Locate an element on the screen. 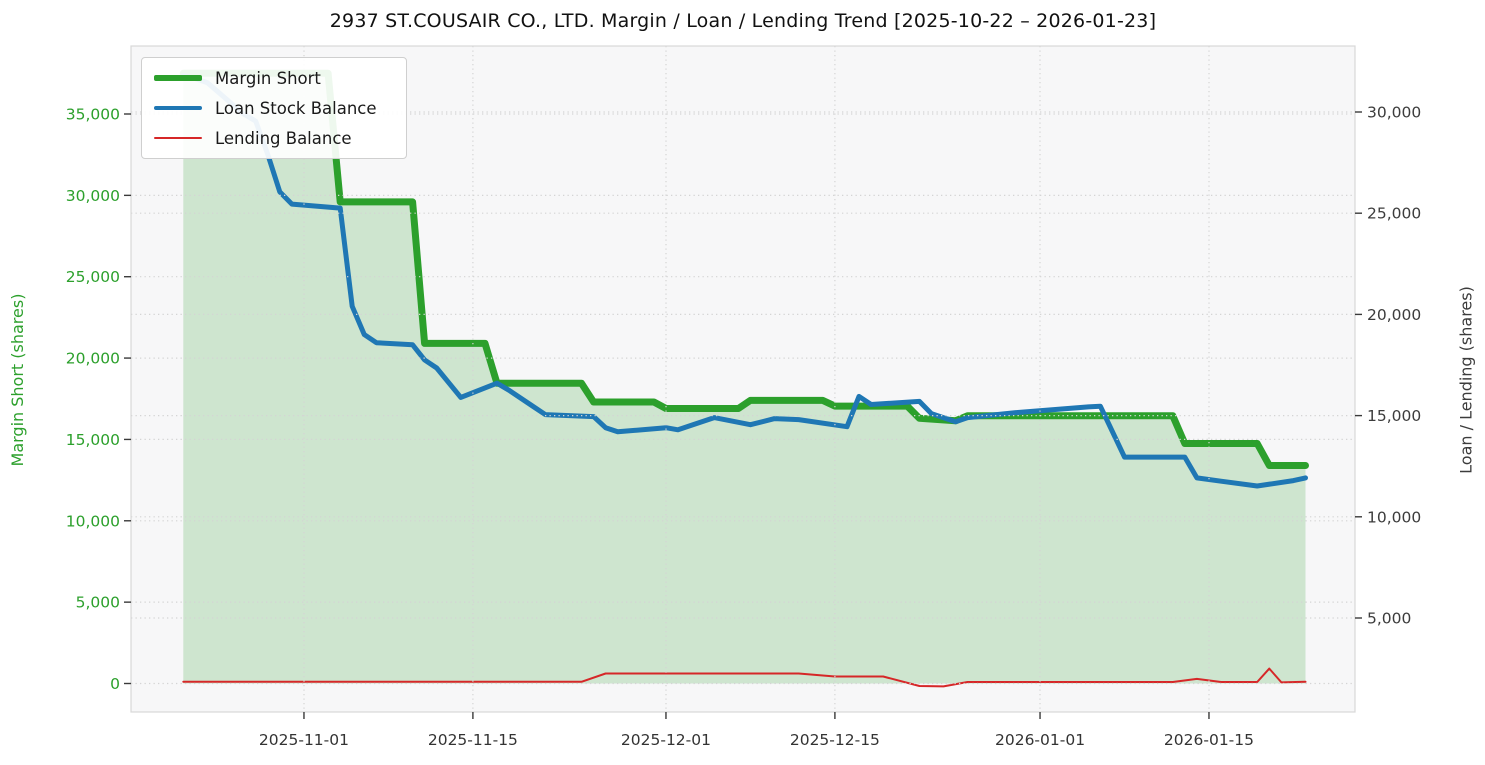  lending-balance-swatch-icon is located at coordinates (178, 138).